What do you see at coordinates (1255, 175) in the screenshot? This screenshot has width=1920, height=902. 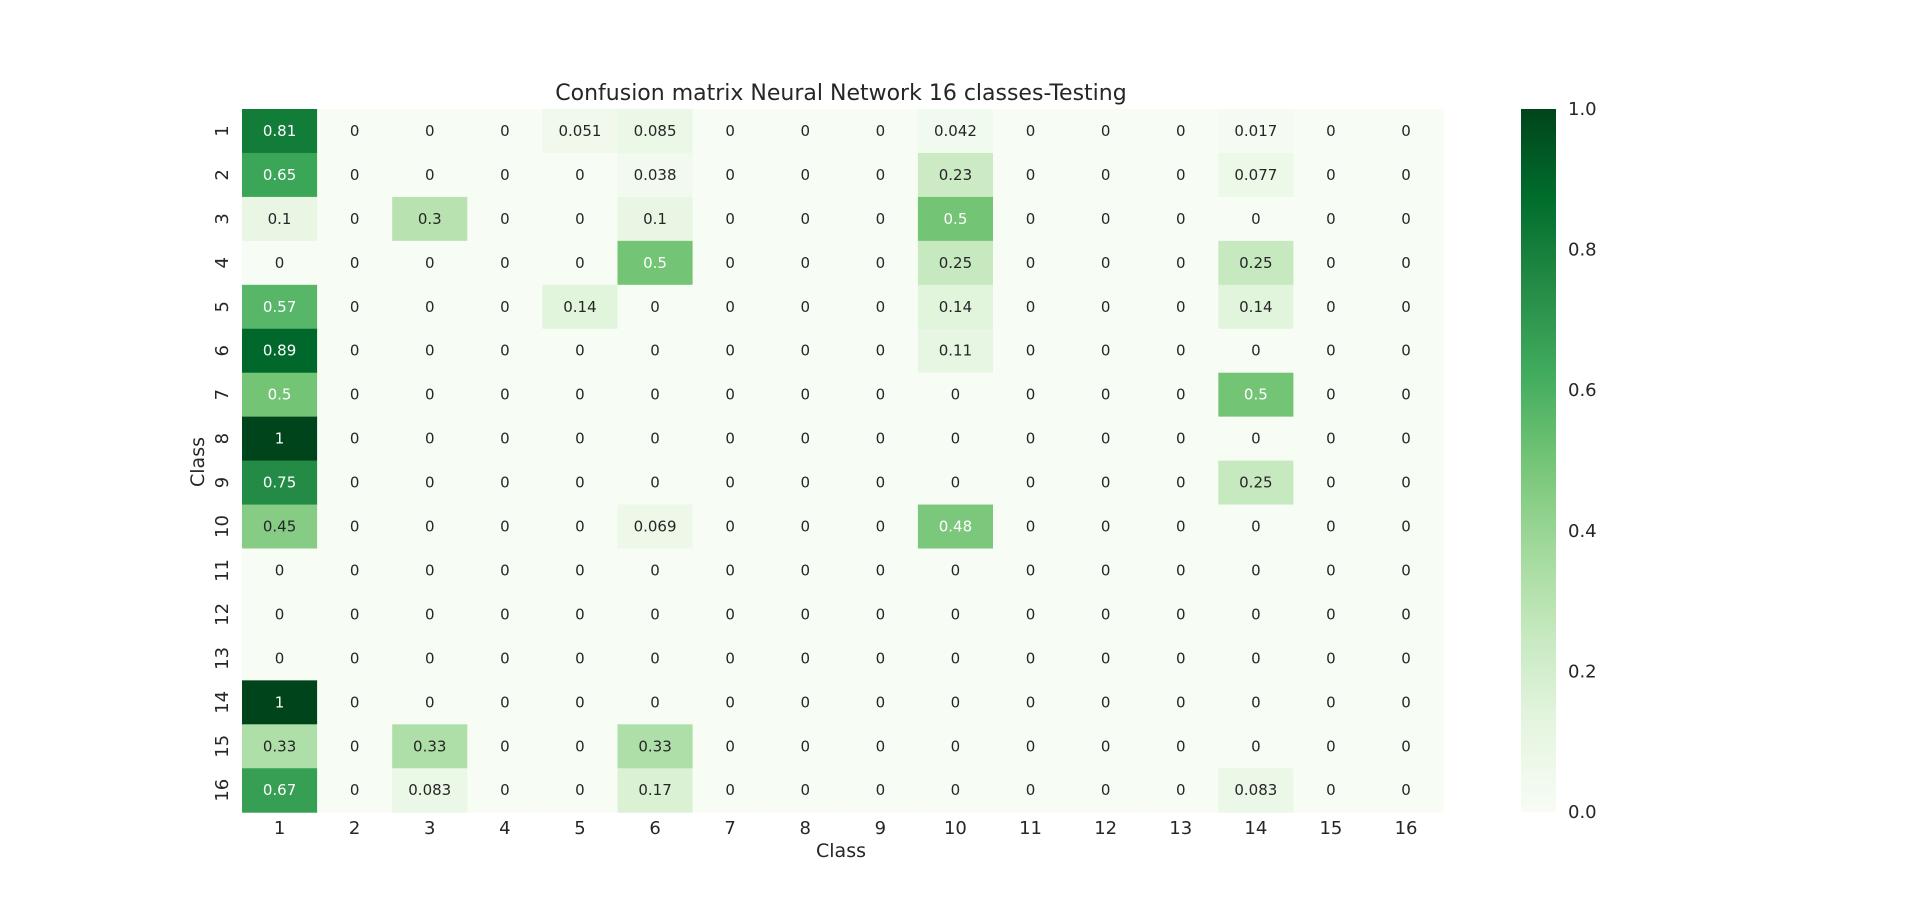 I see `cell-value-label: 0.077` at bounding box center [1255, 175].